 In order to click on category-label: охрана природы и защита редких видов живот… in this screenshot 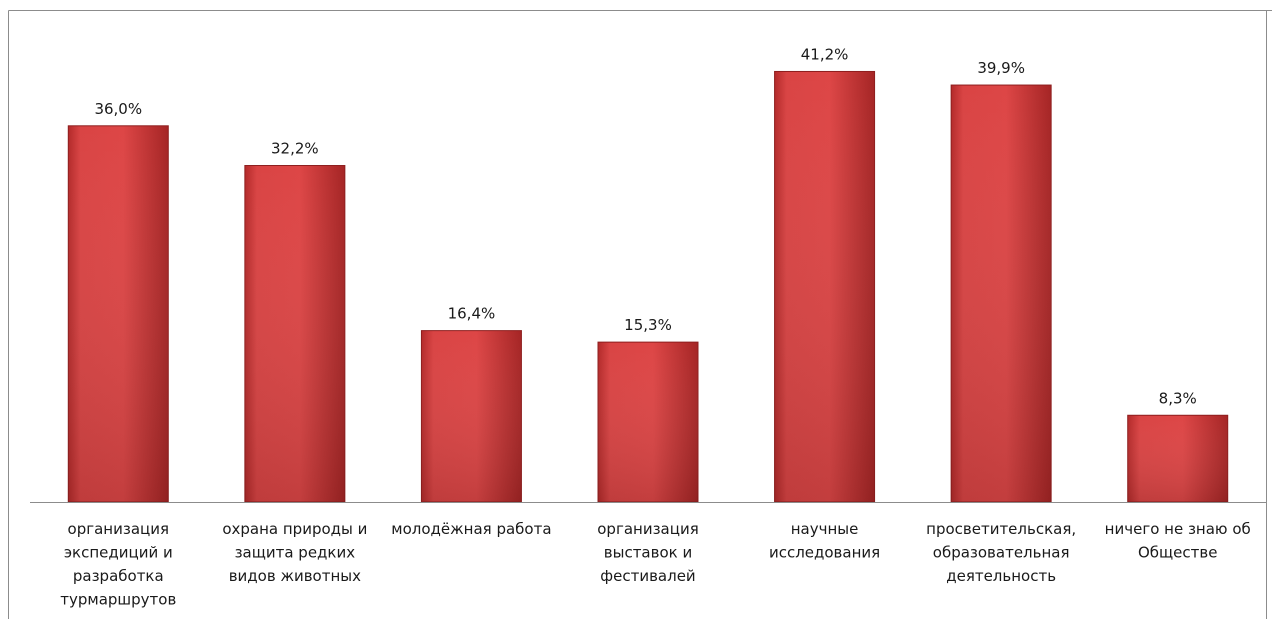, I will do `click(294, 552)`.